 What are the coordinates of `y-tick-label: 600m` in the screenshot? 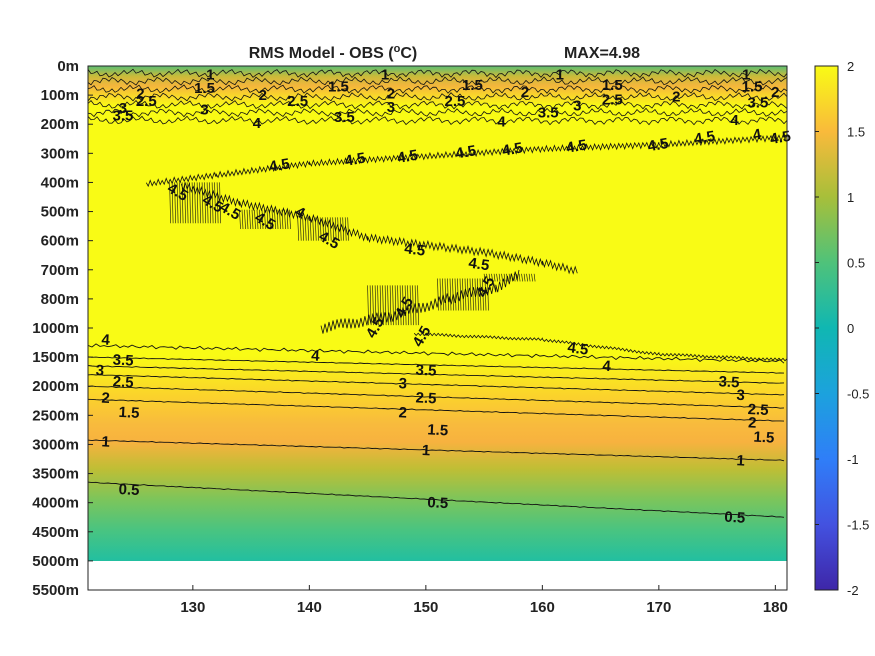 It's located at (60, 241).